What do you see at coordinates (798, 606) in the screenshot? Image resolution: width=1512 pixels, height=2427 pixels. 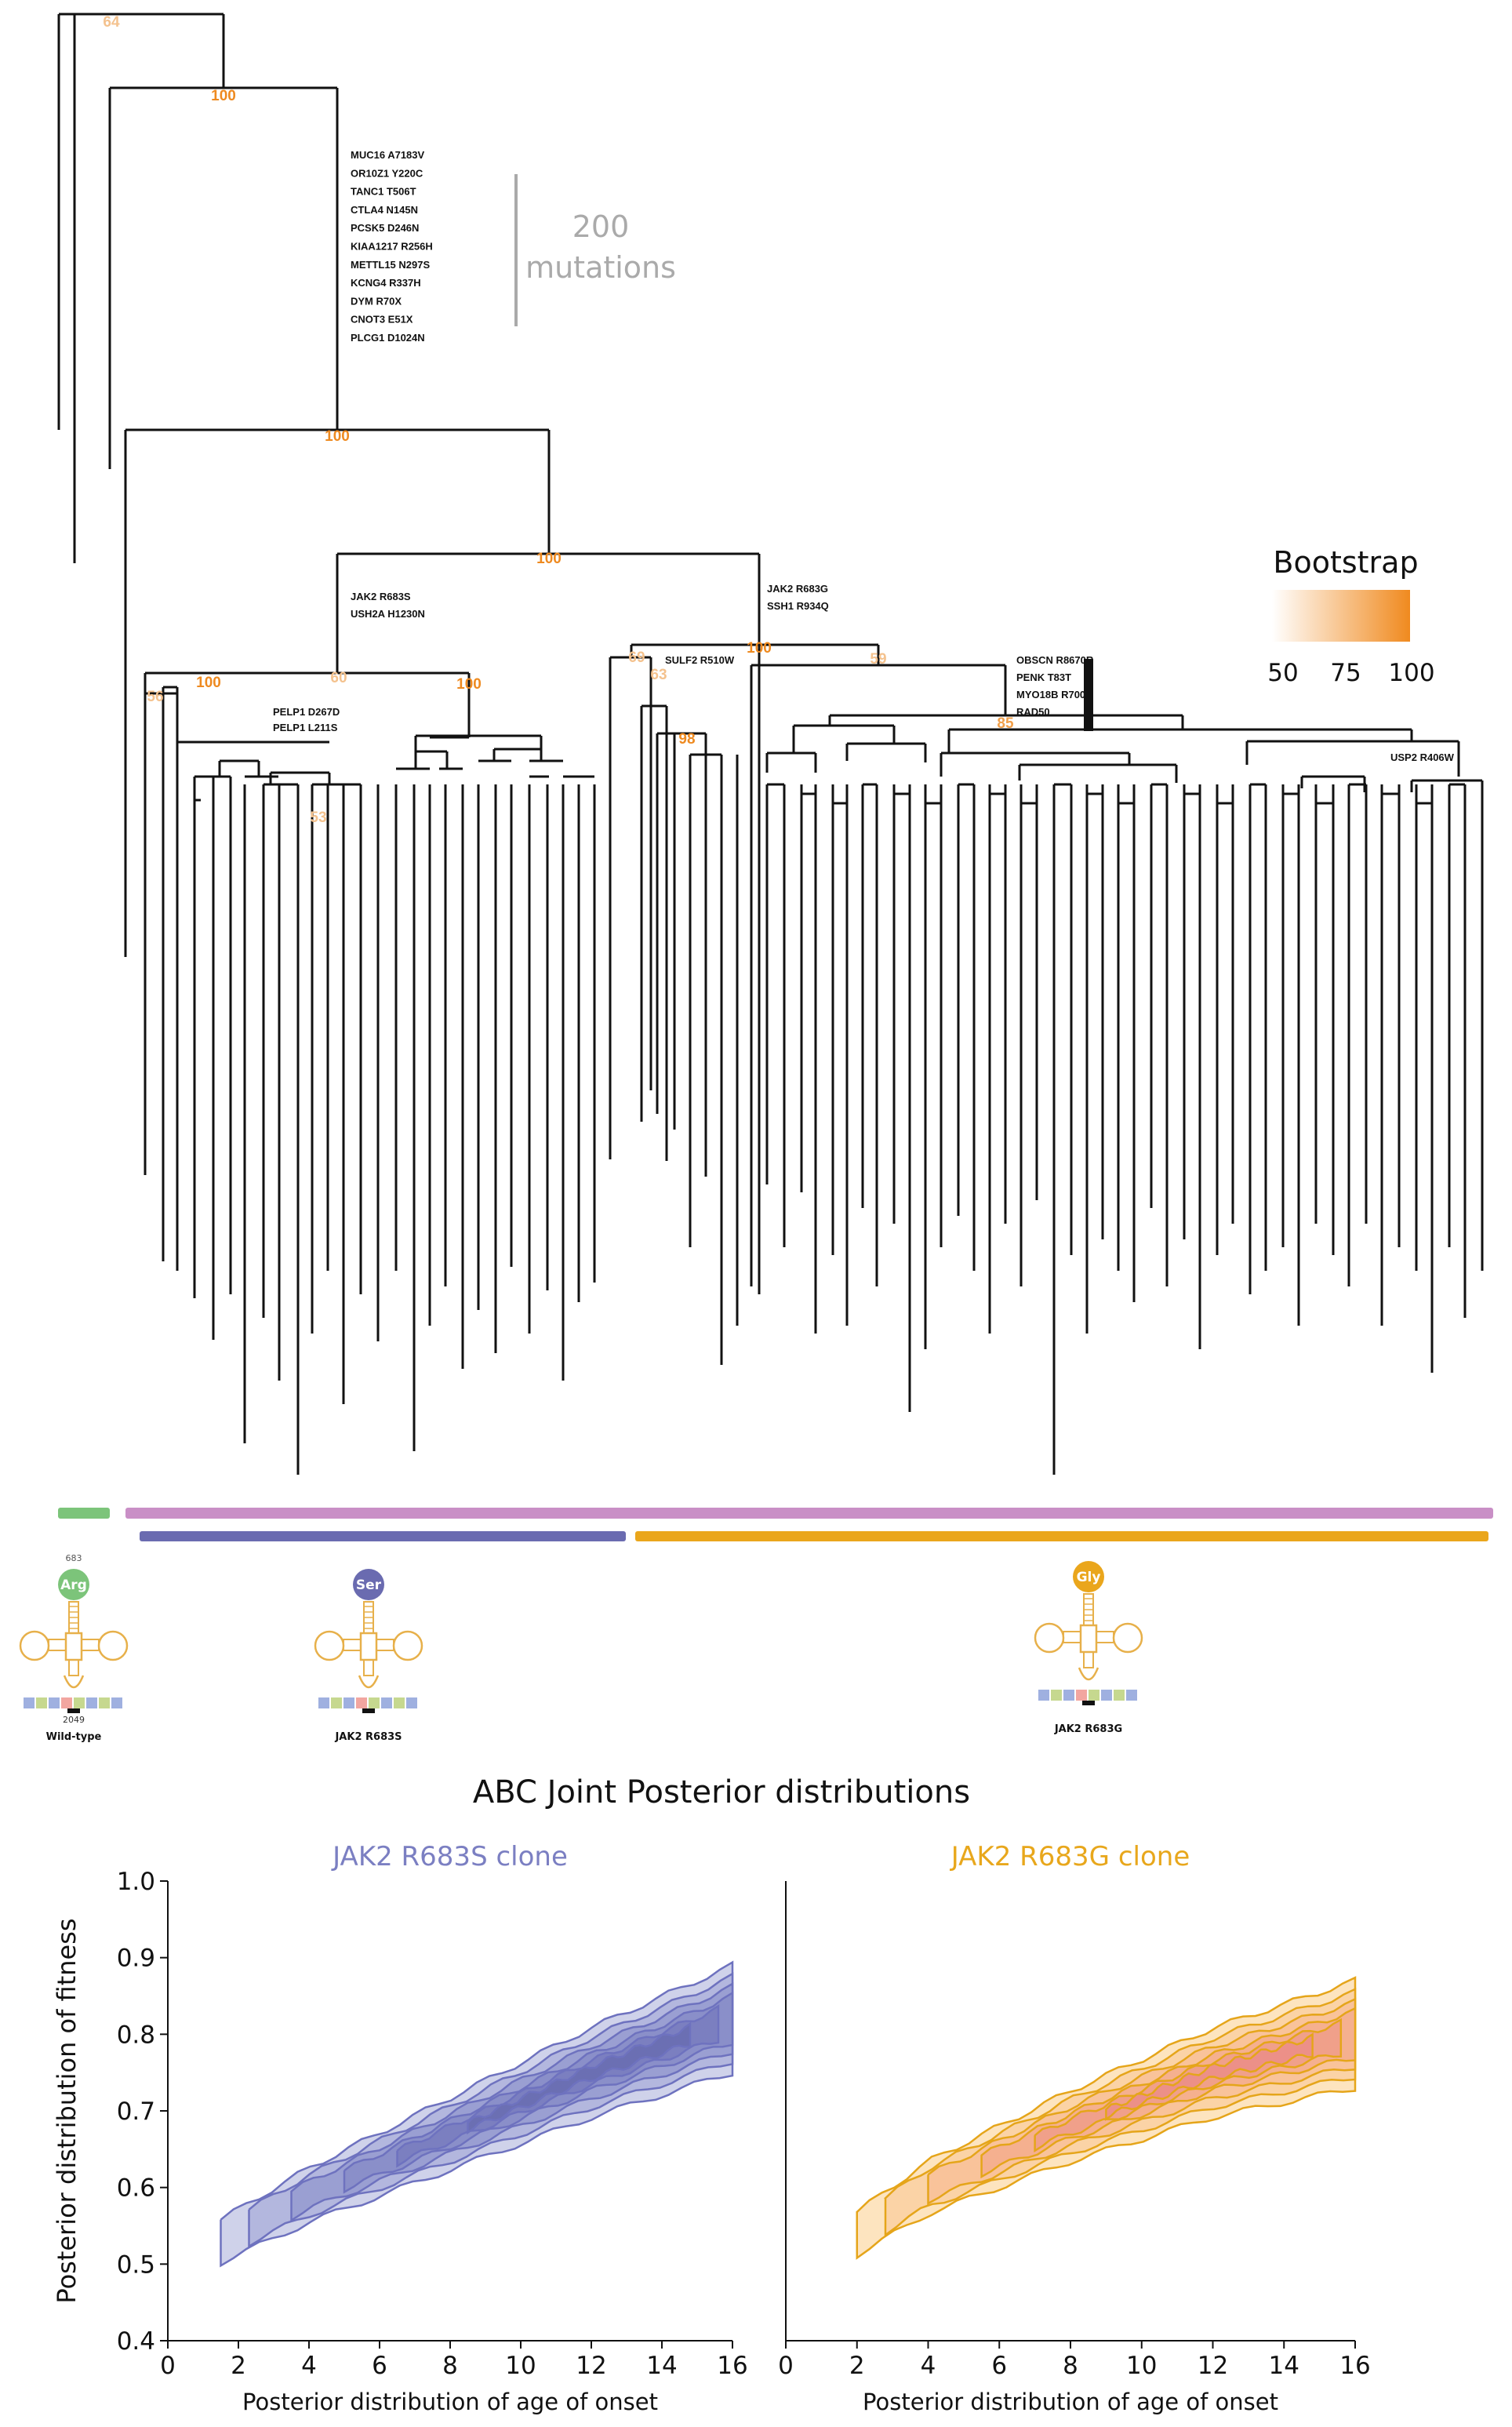 I see `mutation-label: SSH1 R934Q` at bounding box center [798, 606].